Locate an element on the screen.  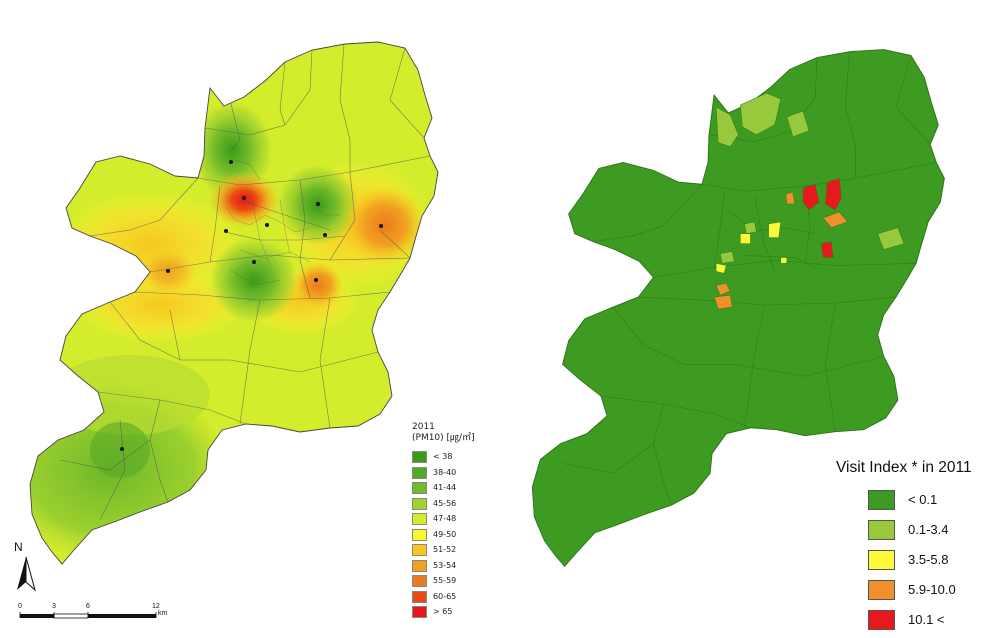
scale-tick-label: 12 is located at coordinates (156, 606).